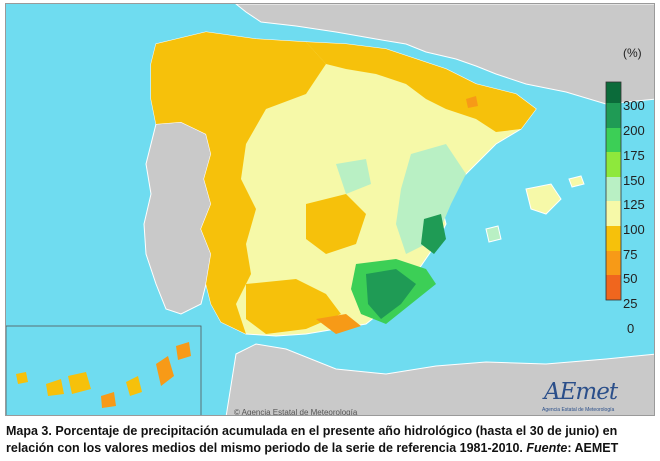 The width and height of the screenshot is (660, 461). What do you see at coordinates (431, 199) in the screenshot?
I see `zone-125-east` at bounding box center [431, 199].